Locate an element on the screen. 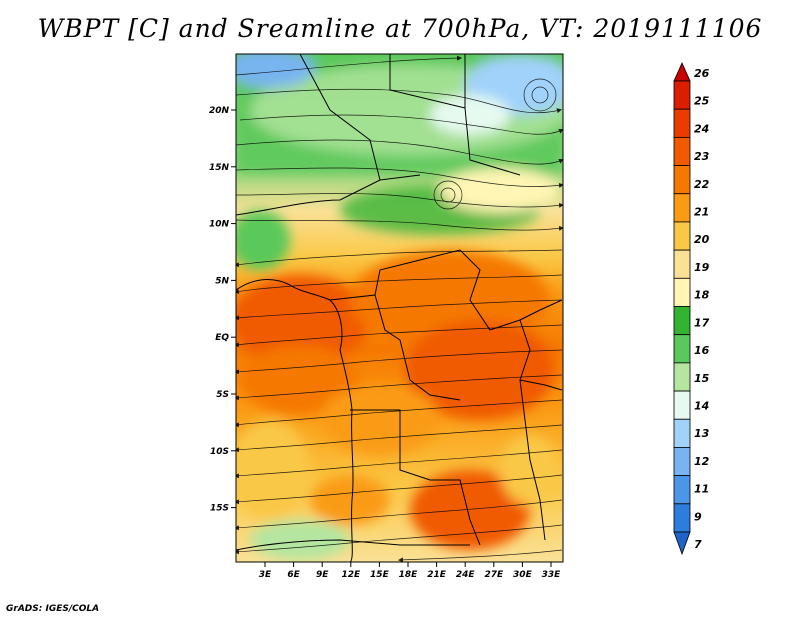 The image size is (800, 618). colorbar-label: 9 is located at coordinates (698, 516).